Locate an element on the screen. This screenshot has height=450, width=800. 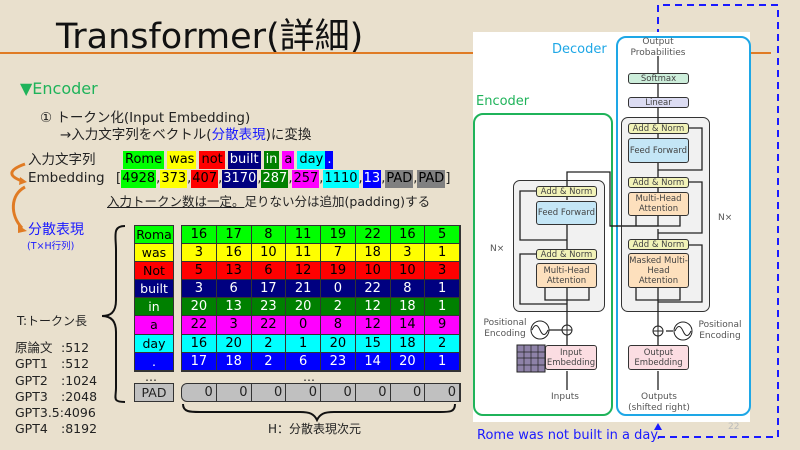
matrix-row: 3 6 17 21 0 22 8 1 is located at coordinates (321, 289).